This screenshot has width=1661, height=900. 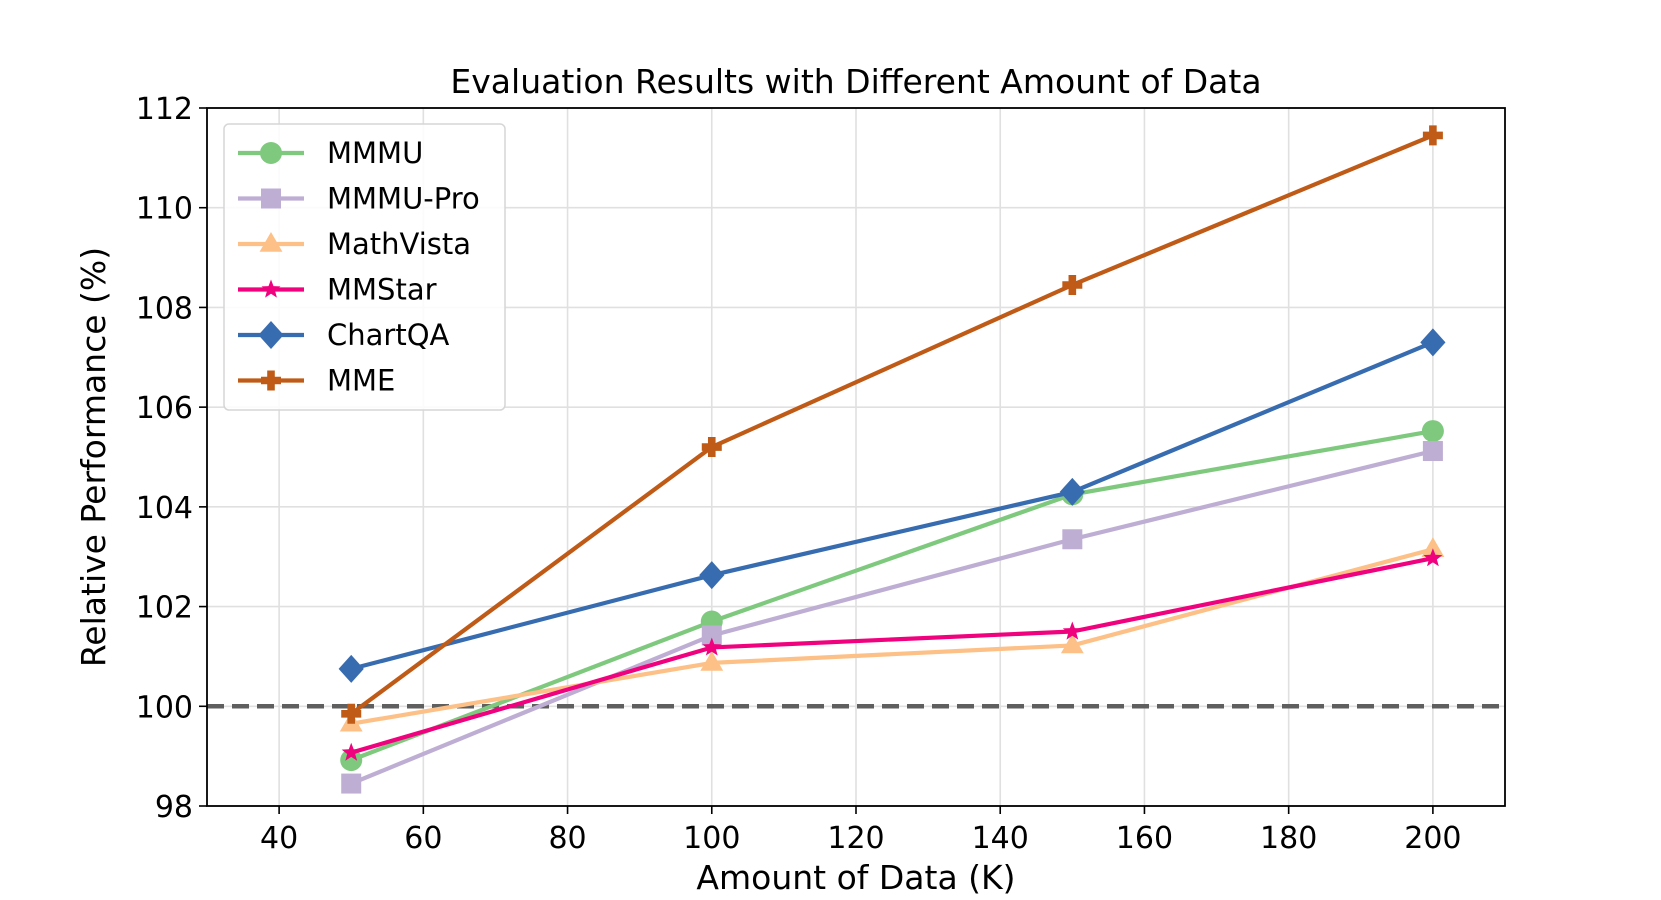 What do you see at coordinates (164, 308) in the screenshot?
I see `y-tick-label: 108` at bounding box center [164, 308].